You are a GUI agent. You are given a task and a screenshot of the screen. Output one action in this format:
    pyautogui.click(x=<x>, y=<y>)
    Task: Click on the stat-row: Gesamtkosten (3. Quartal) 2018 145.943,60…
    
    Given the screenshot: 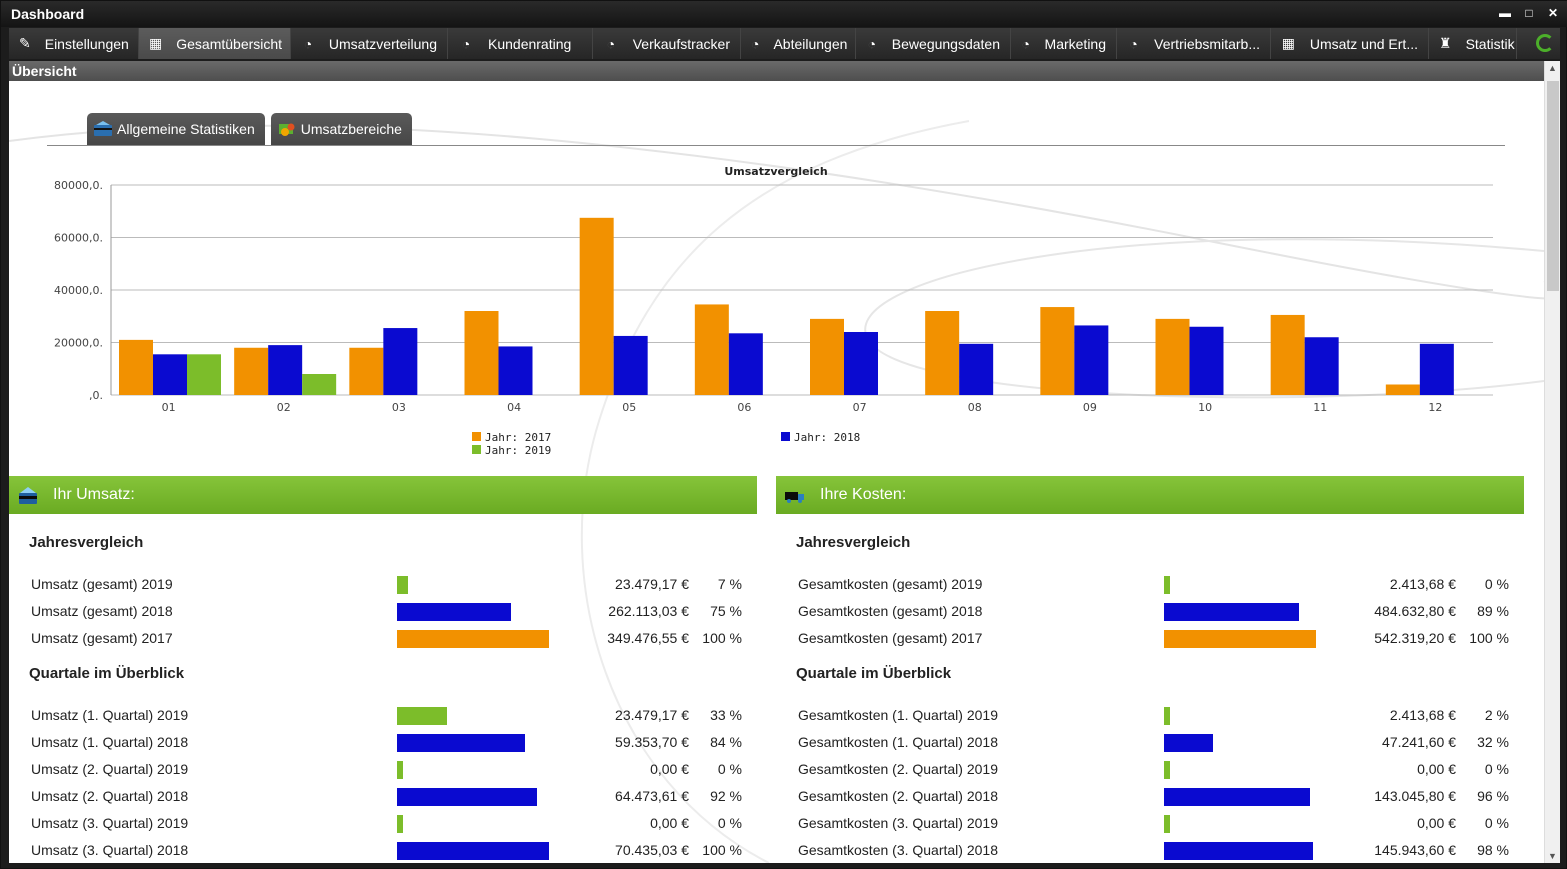 What is the action you would take?
    pyautogui.click(x=1150, y=850)
    